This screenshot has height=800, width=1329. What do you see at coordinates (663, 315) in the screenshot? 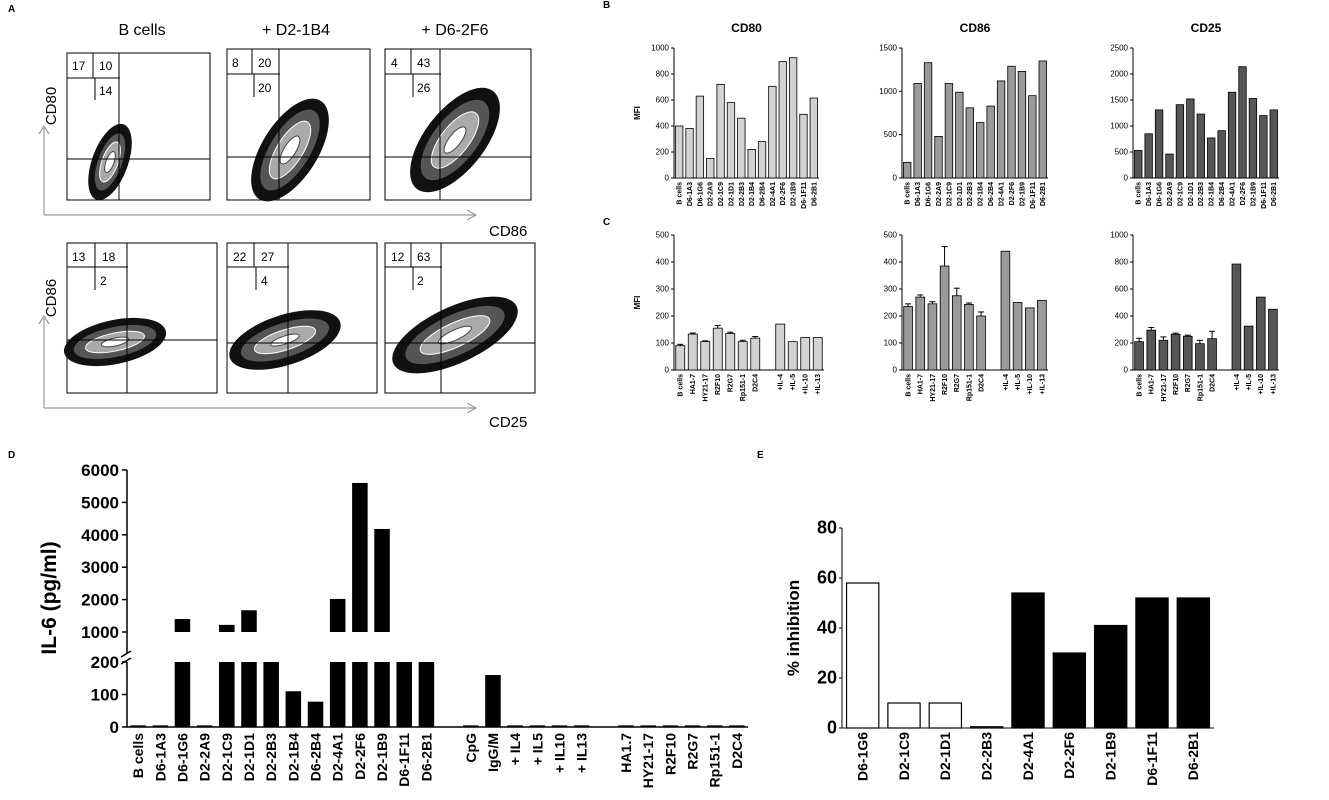
I see `y-tick-label: 200` at bounding box center [663, 315].